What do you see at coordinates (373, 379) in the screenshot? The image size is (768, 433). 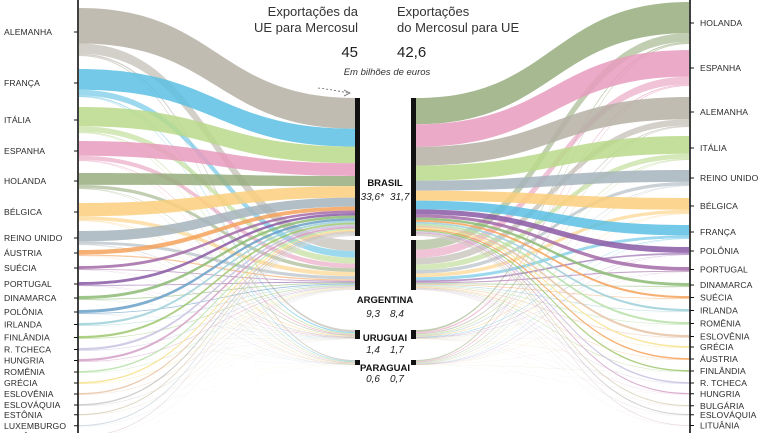 I see `paraguai-left-value: 0,6` at bounding box center [373, 379].